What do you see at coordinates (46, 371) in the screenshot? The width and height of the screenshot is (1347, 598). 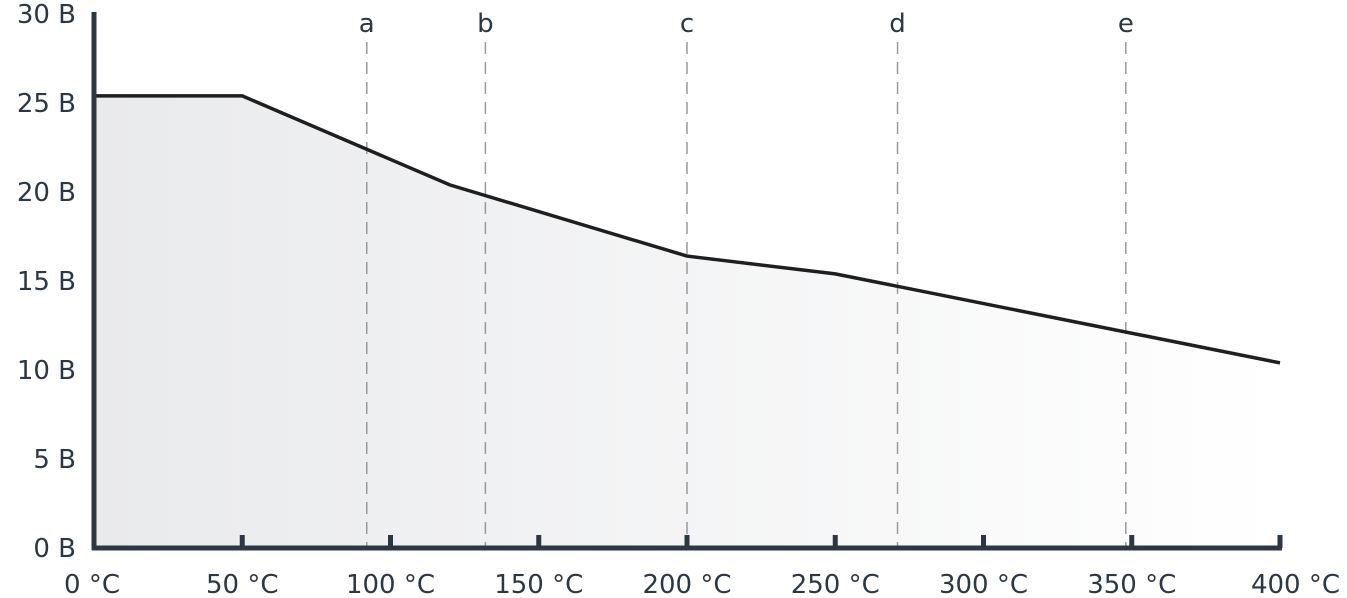 I see `y-tick-label: 10 B` at bounding box center [46, 371].